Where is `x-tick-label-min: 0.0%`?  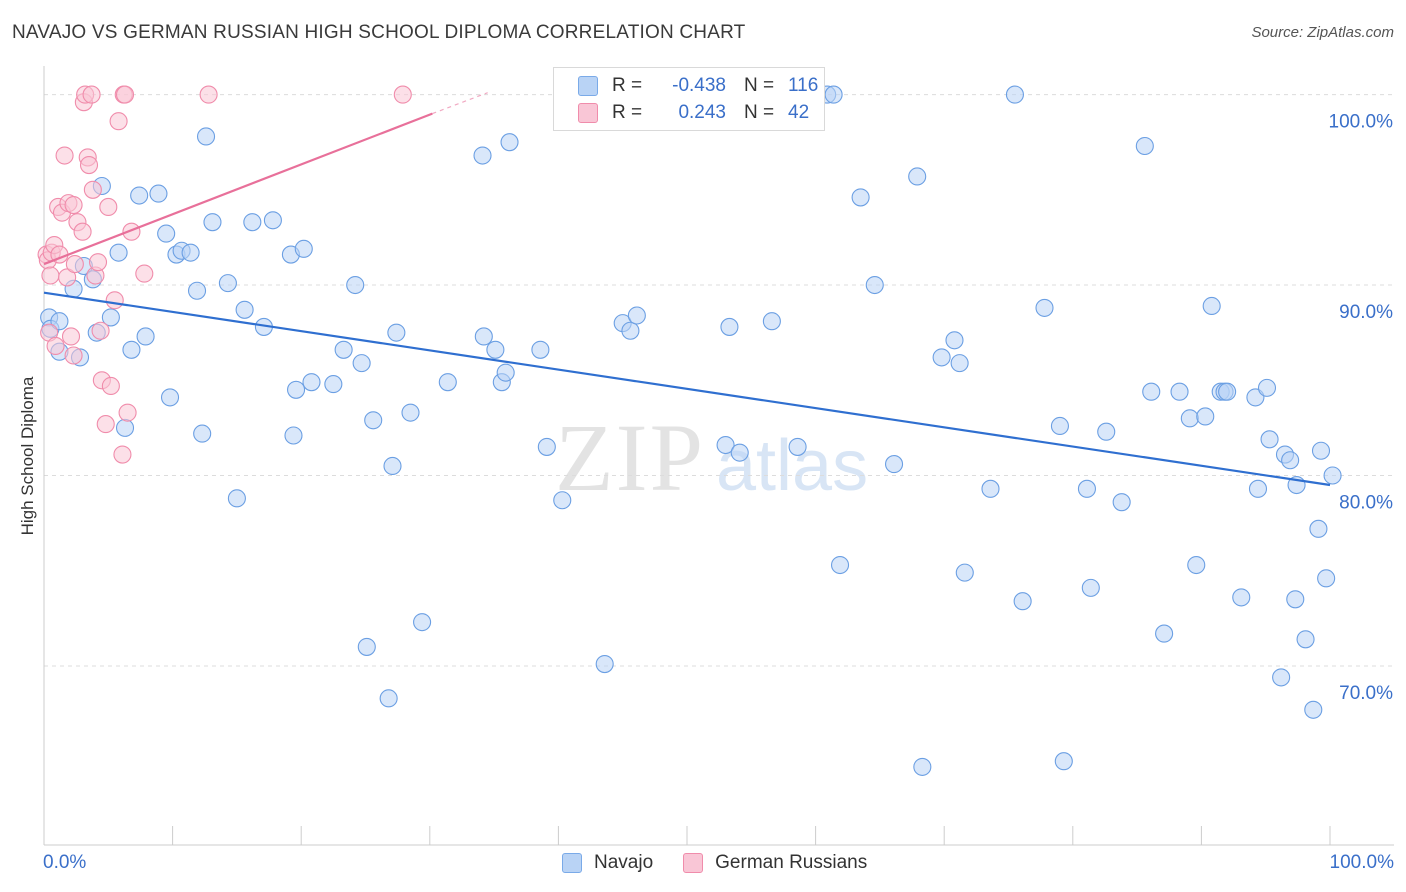 x-tick-label-min: 0.0% is located at coordinates (65, 862).